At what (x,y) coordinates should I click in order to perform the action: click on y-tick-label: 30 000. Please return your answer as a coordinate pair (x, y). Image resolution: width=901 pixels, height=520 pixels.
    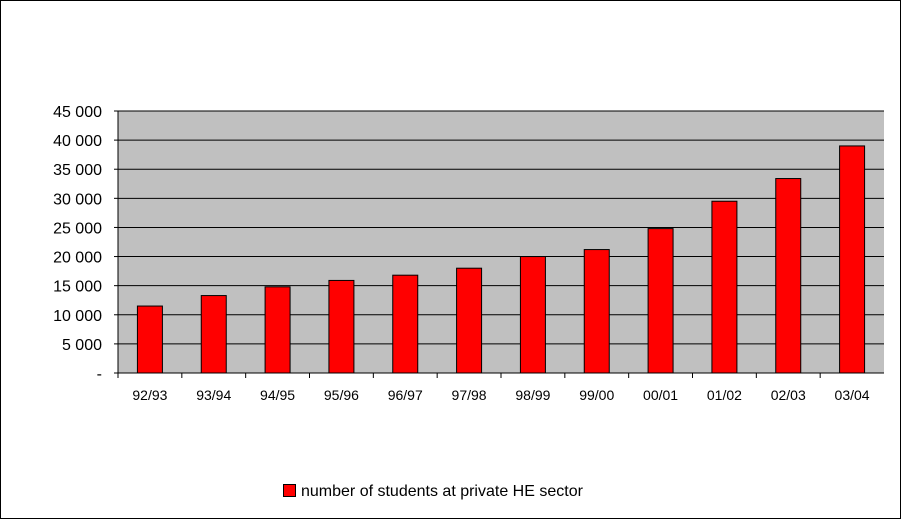
    Looking at the image, I should click on (77, 199).